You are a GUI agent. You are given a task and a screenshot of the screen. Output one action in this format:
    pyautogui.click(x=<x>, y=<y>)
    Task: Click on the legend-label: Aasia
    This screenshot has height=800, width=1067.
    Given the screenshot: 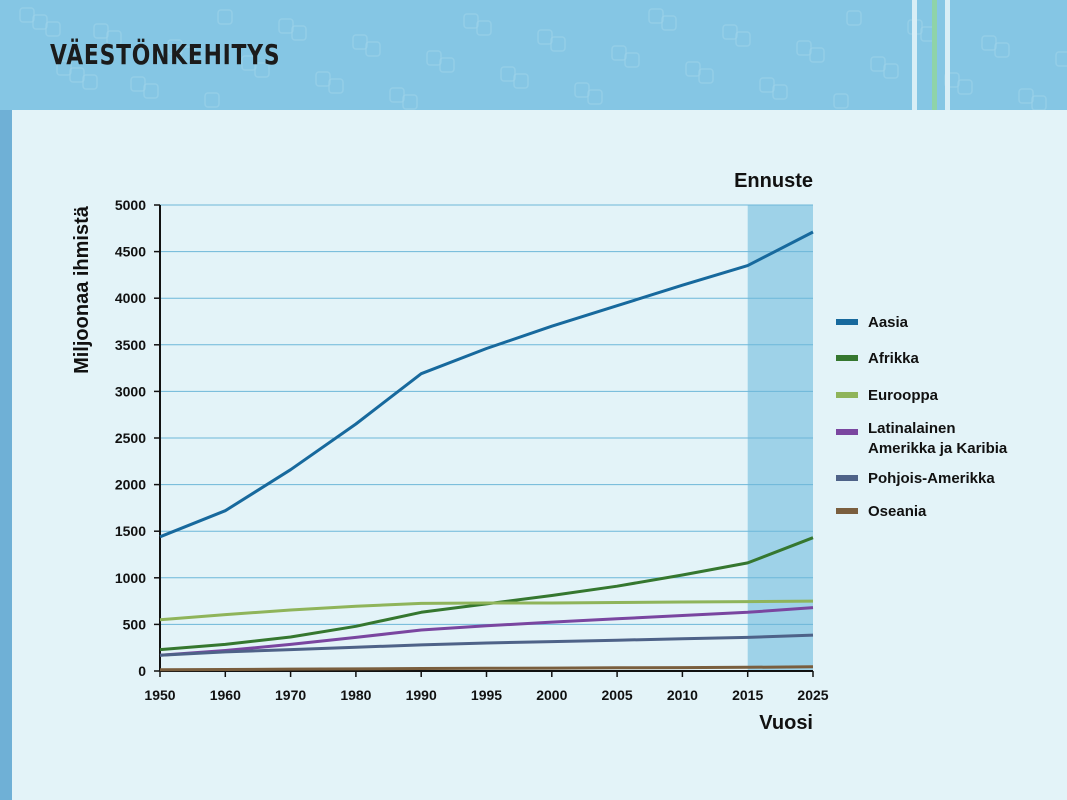 What is the action you would take?
    pyautogui.click(x=888, y=322)
    